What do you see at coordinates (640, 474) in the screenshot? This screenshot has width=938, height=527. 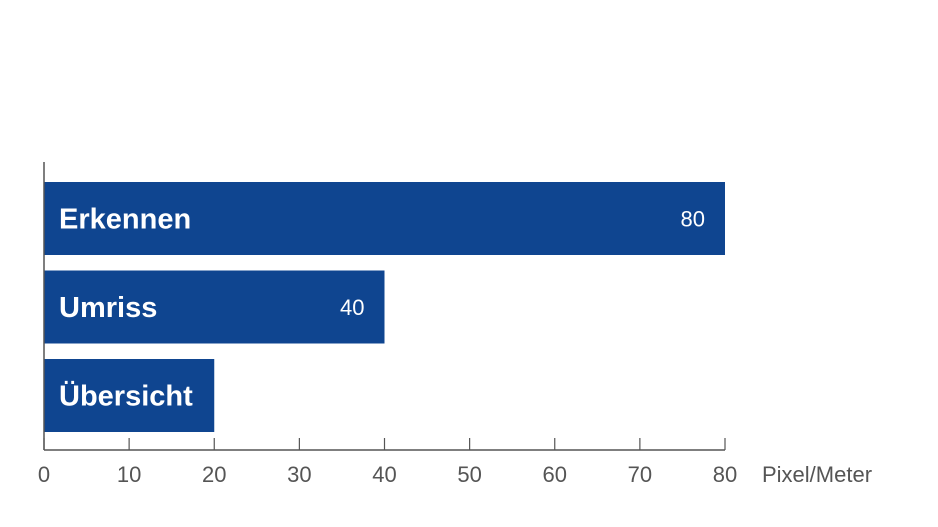 I see `x-tick-label: 70` at bounding box center [640, 474].